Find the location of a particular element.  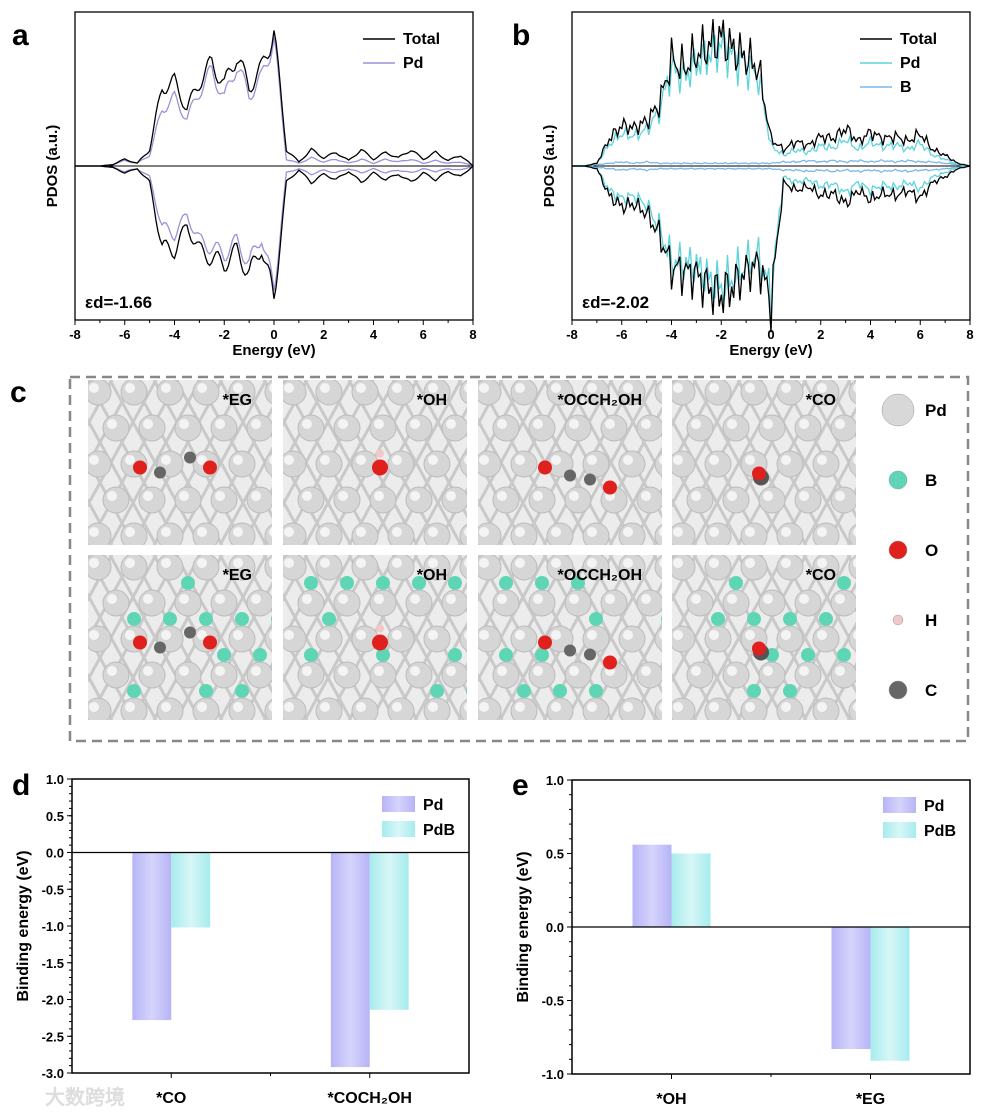

bar-pdb is located at coordinates (389, 931).